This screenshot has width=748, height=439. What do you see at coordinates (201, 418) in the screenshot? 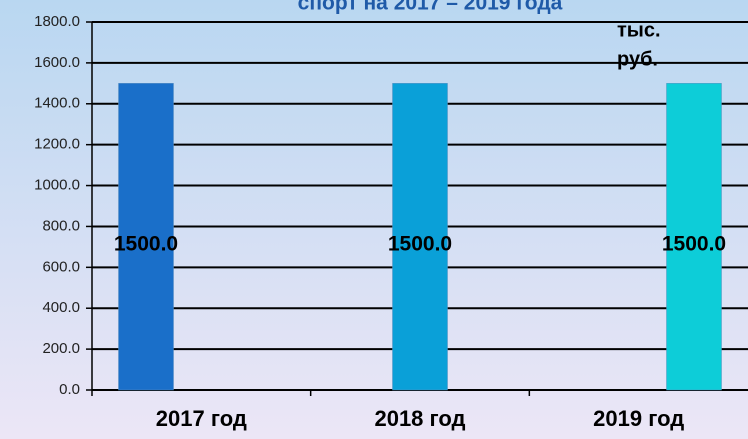
I see `x-tick-label: 2017 год` at bounding box center [201, 418].